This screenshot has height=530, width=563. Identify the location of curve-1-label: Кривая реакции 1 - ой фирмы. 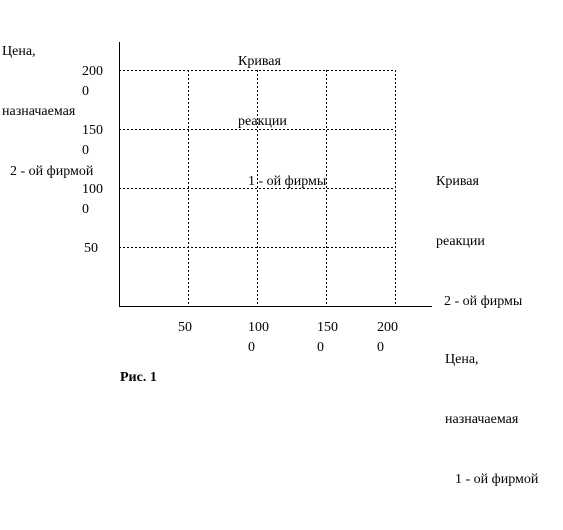
(282, 122).